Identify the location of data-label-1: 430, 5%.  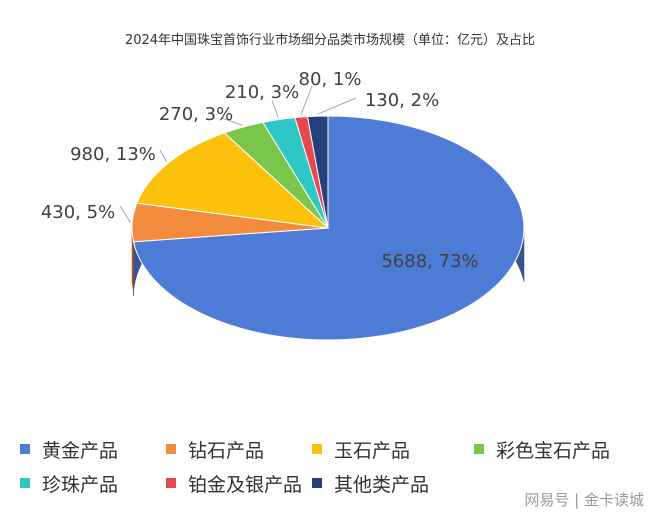
(78, 212).